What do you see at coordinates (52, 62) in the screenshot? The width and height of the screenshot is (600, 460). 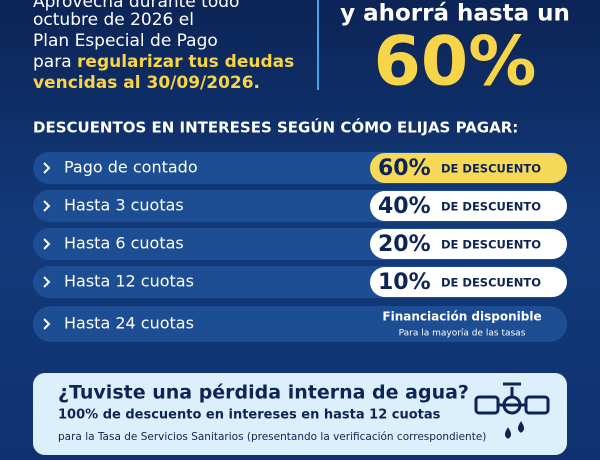 I see `intro-text: para` at bounding box center [52, 62].